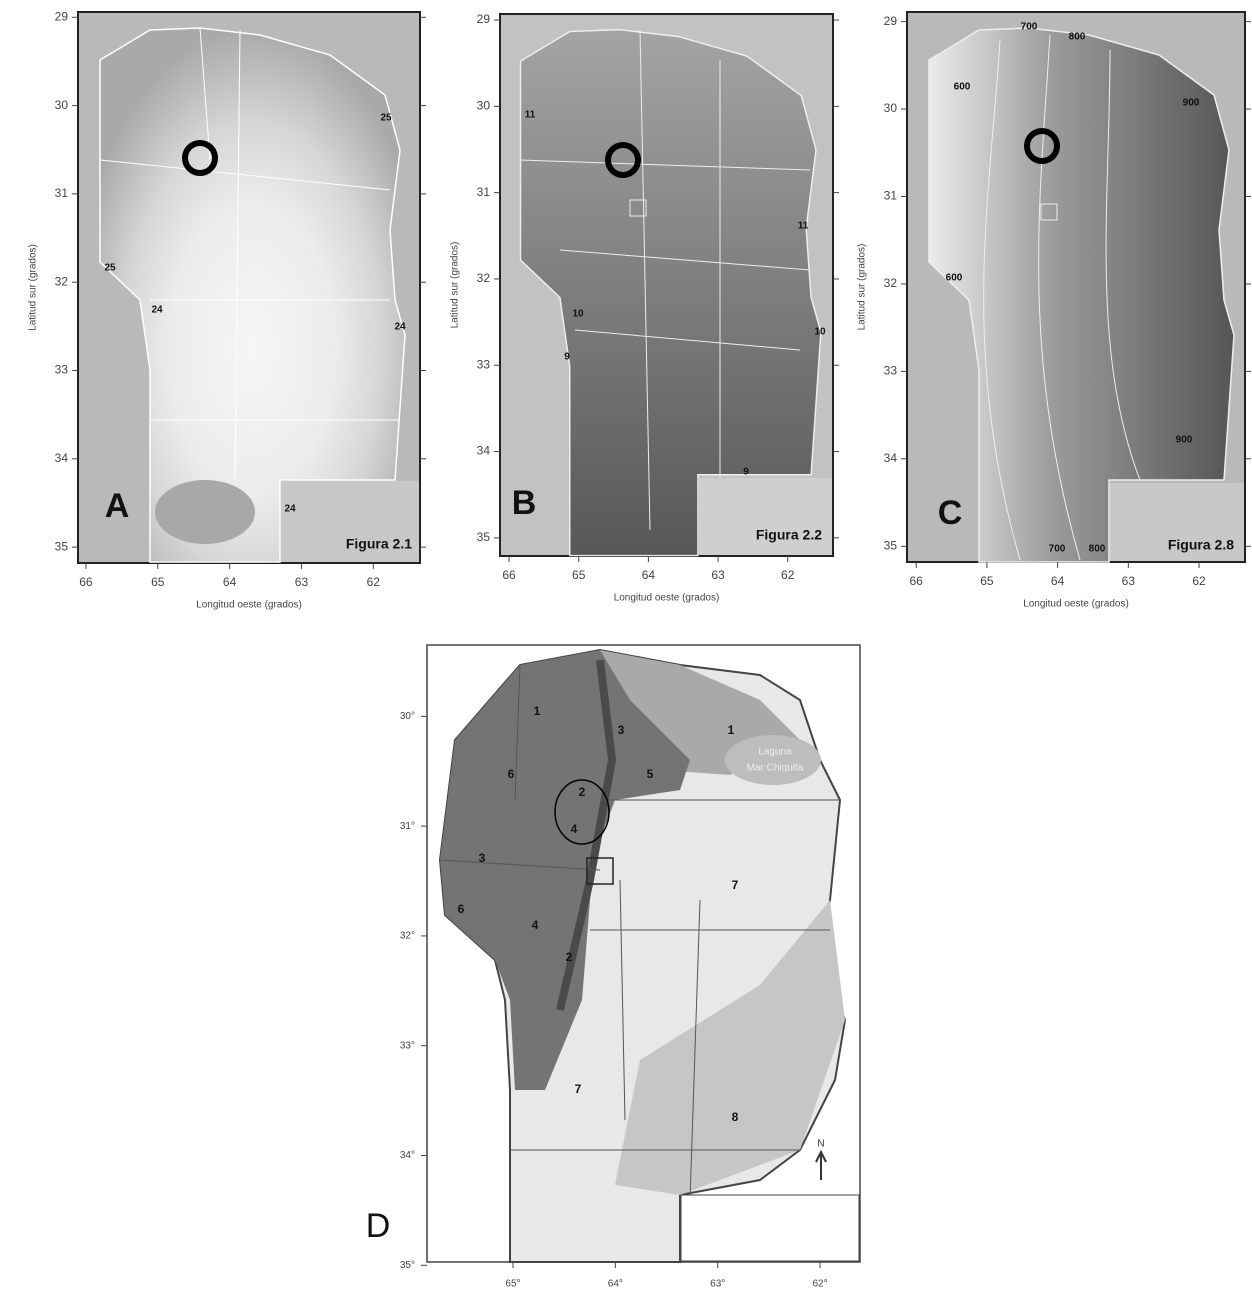 The width and height of the screenshot is (1252, 1297). What do you see at coordinates (820, 332) in the screenshot?
I see `contour-label: 10` at bounding box center [820, 332].